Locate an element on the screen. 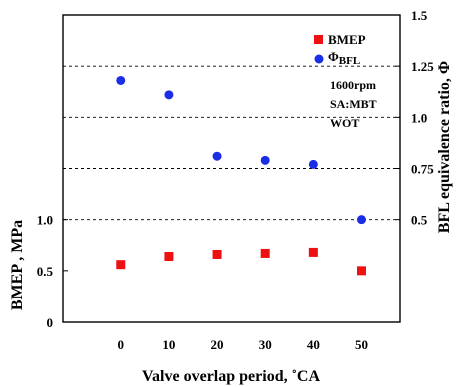 Image resolution: width=463 pixels, height=387 pixels. legend: BMEP ΦBFL is located at coordinates (340, 49).